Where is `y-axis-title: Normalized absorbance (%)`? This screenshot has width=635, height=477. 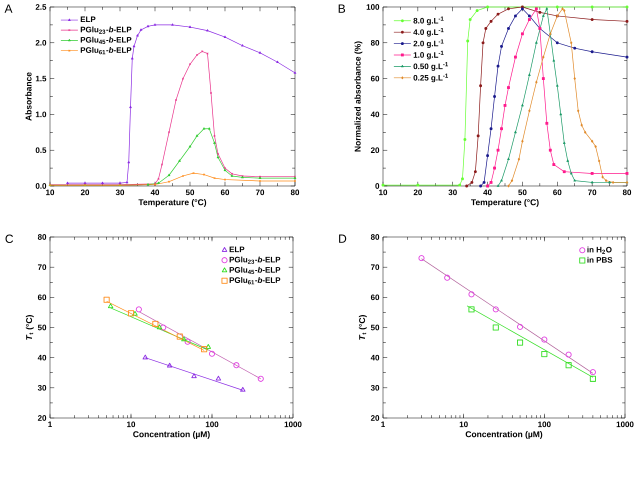
y-axis-title: Normalized absorbance (%) is located at coordinates (358, 96).